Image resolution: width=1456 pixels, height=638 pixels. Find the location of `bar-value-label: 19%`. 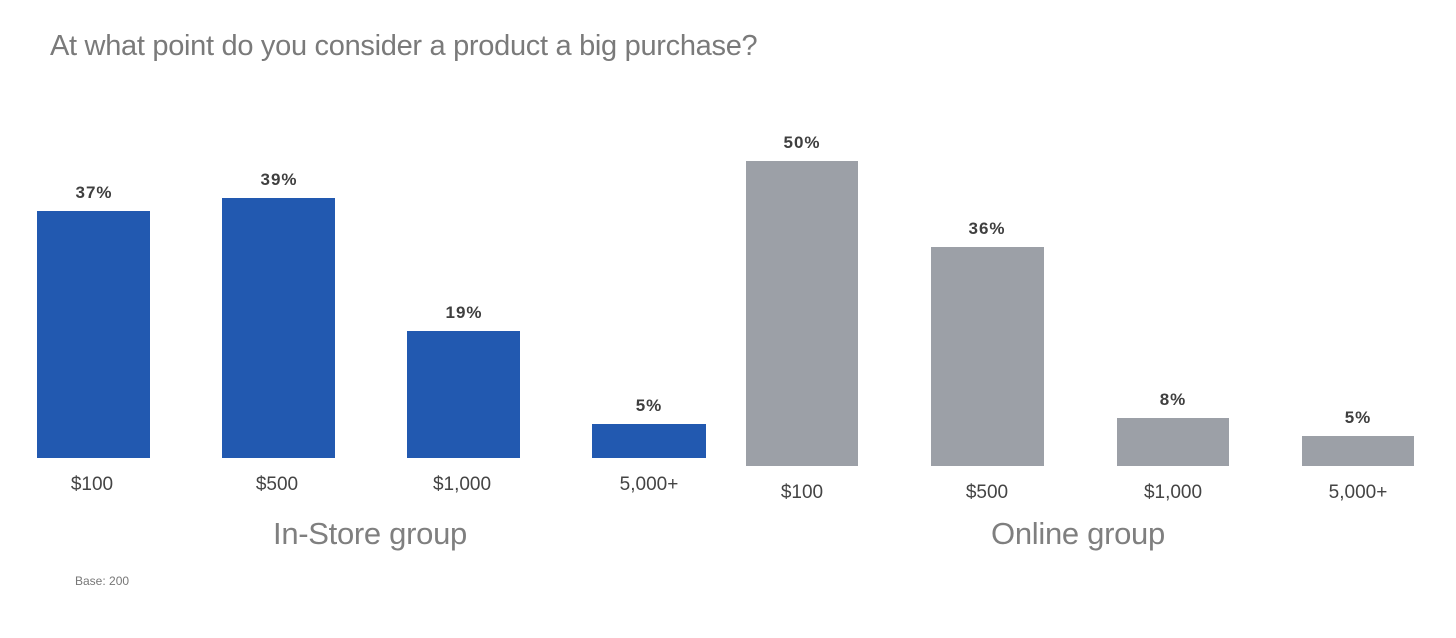

bar-value-label: 19% is located at coordinates (464, 312).